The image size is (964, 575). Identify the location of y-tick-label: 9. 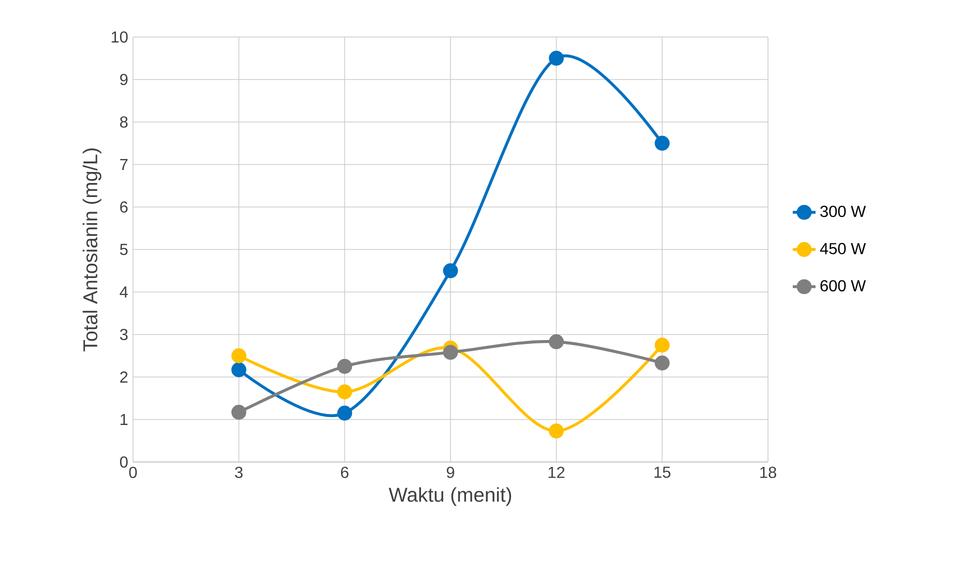
(124, 80).